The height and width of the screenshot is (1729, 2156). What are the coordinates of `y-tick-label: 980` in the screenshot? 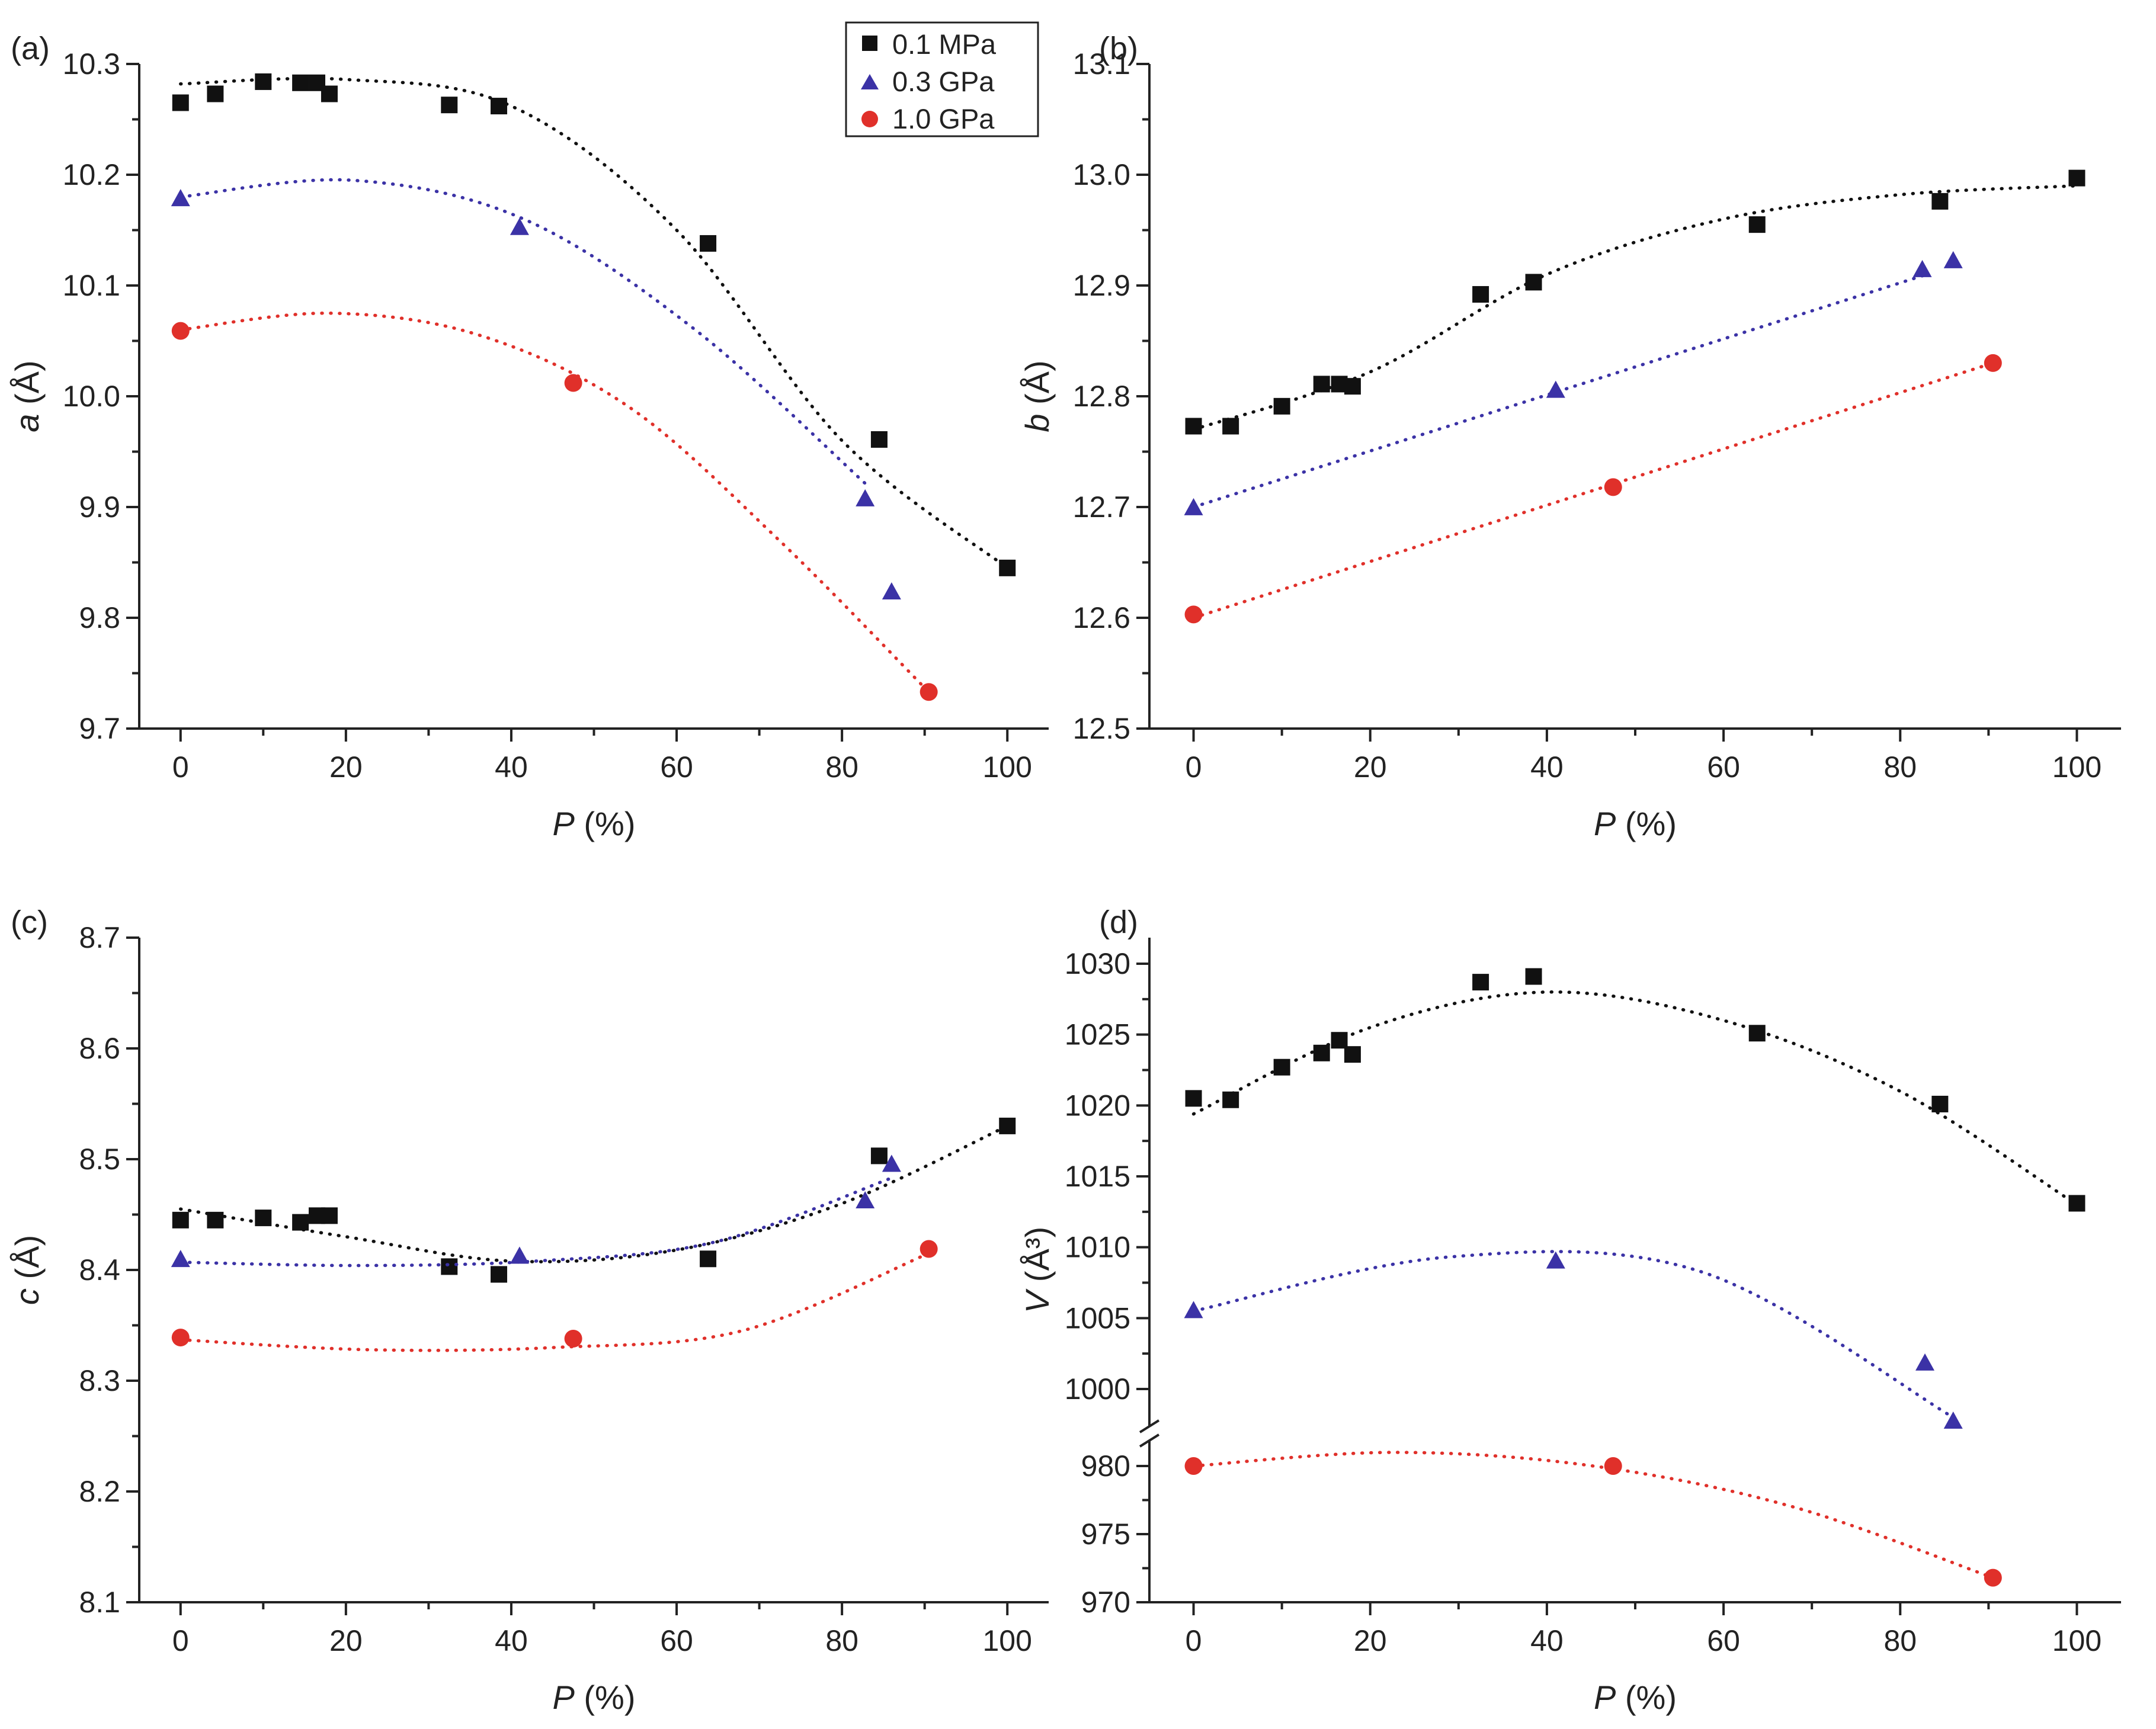 It's located at (1105, 1466).